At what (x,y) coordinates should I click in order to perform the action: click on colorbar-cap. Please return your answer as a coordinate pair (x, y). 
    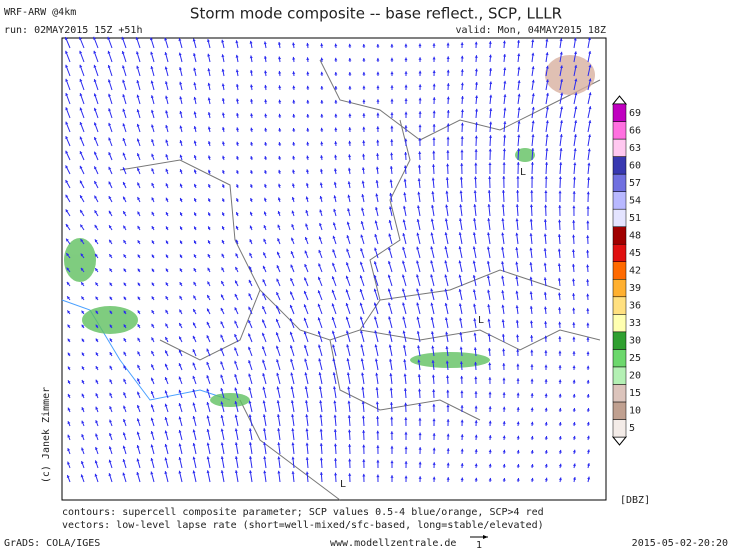
    Looking at the image, I should click on (619, 441).